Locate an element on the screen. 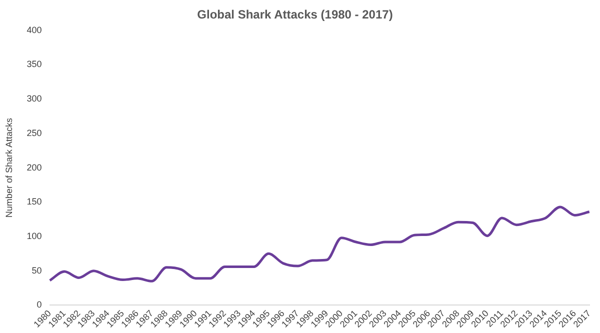 The image size is (600, 333). y-tick-label: 250 is located at coordinates (34, 133).